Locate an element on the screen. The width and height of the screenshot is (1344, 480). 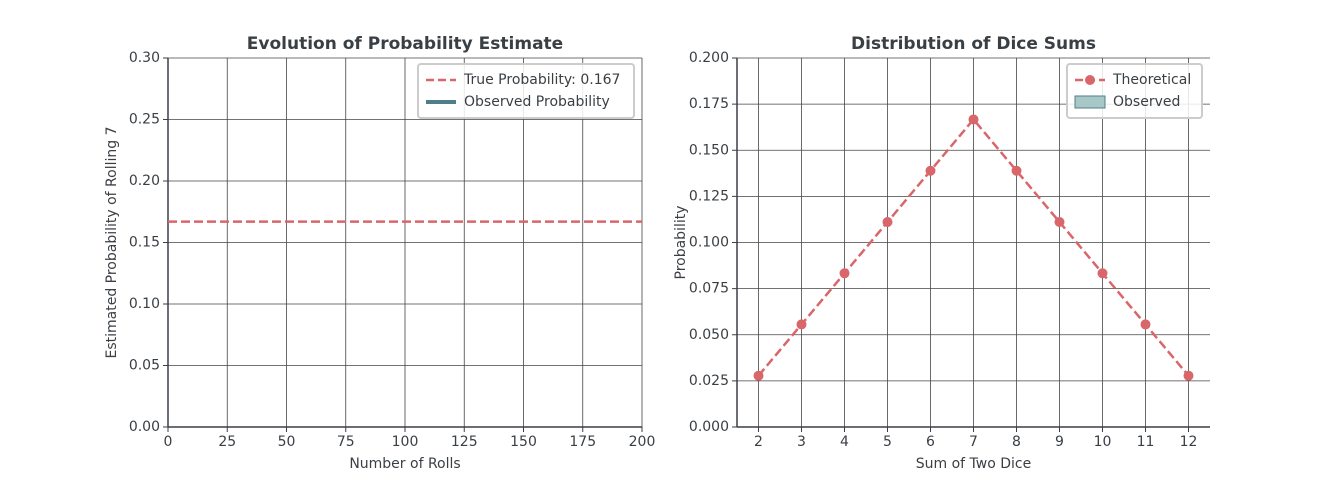
y-tick-label: 0.075 is located at coordinates (709, 289).